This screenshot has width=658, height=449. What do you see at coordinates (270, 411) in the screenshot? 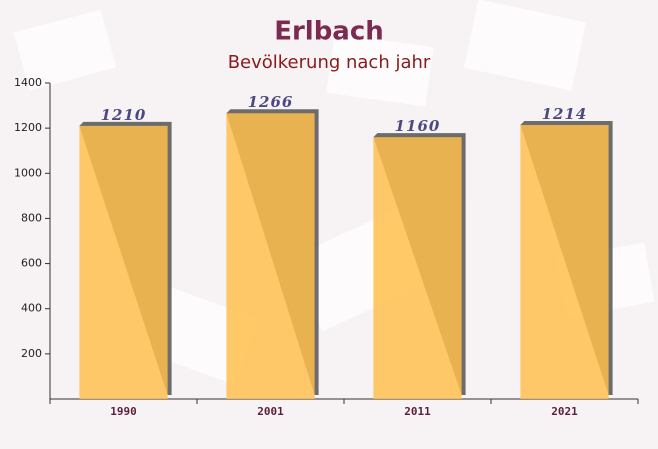
I see `x-tick-label: 2001` at bounding box center [270, 411].